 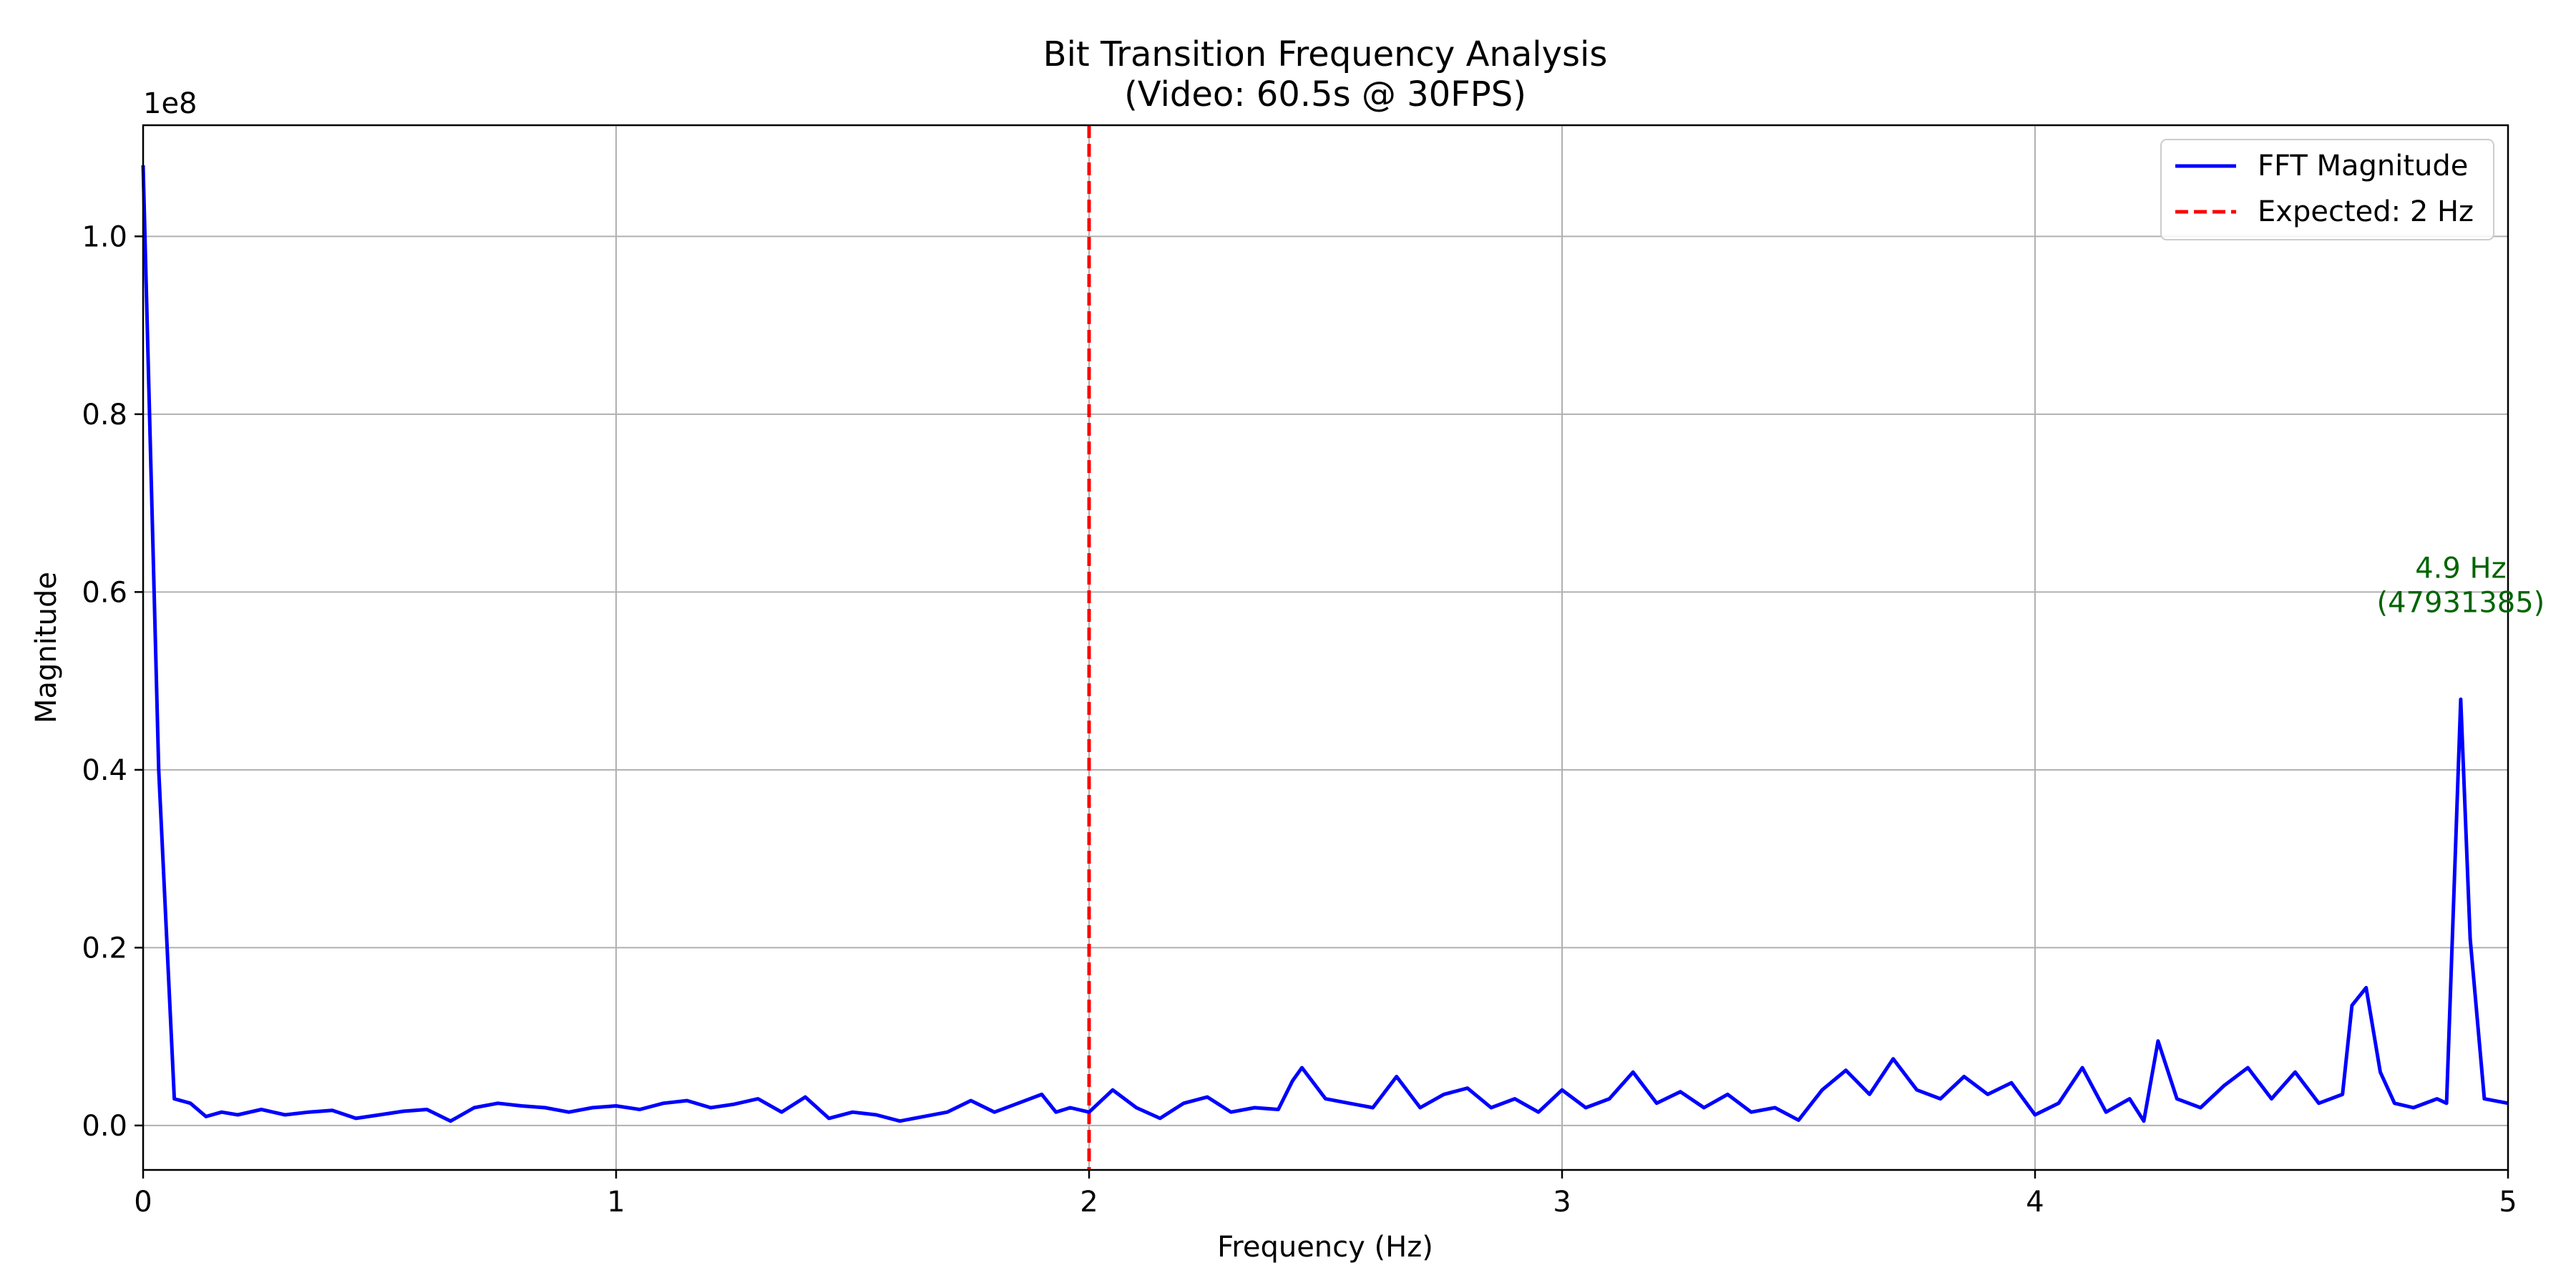 What do you see at coordinates (1089, 1202) in the screenshot?
I see `x-tick-label: 2` at bounding box center [1089, 1202].